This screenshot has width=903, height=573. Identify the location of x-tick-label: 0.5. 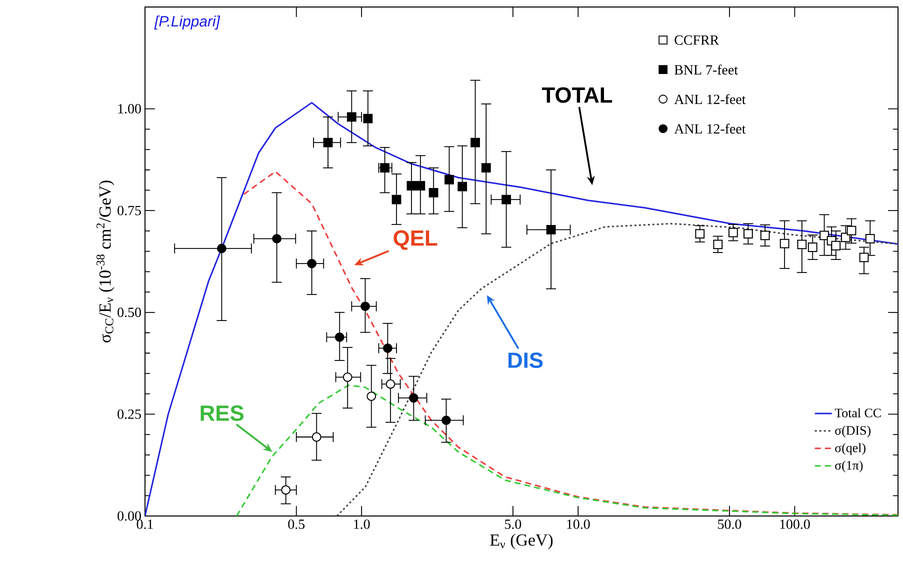
(296, 524).